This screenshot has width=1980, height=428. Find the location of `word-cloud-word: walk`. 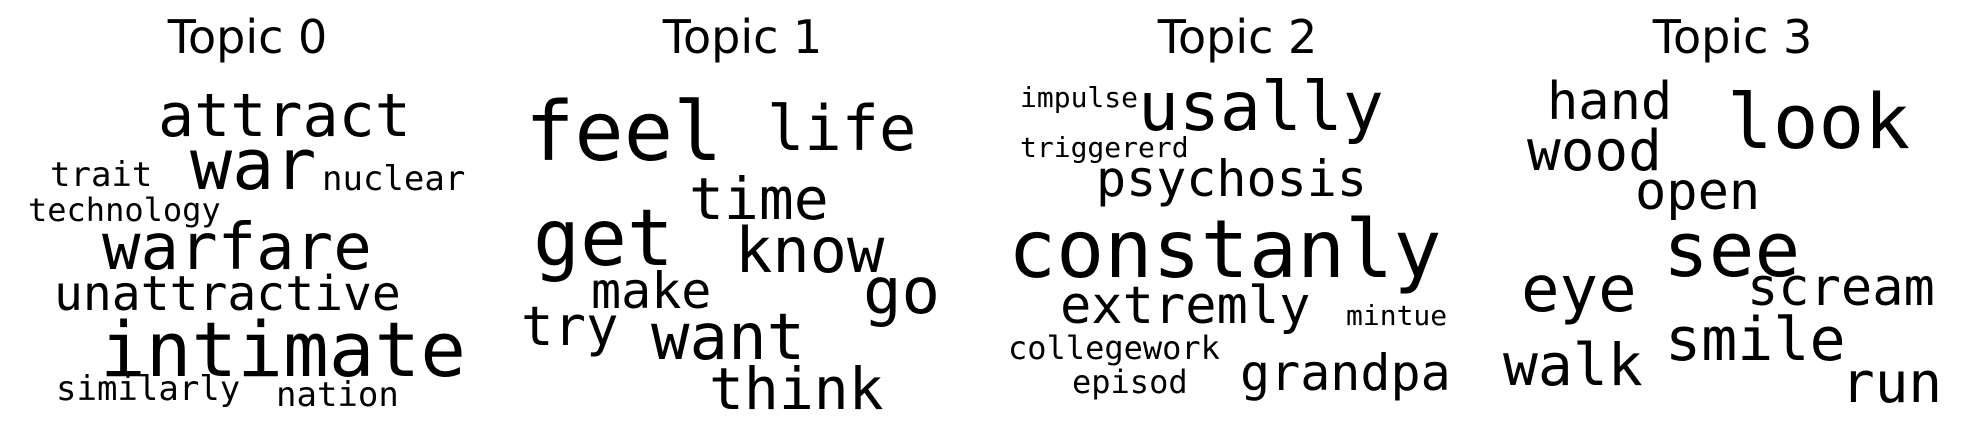

word-cloud-word: walk is located at coordinates (1573, 365).